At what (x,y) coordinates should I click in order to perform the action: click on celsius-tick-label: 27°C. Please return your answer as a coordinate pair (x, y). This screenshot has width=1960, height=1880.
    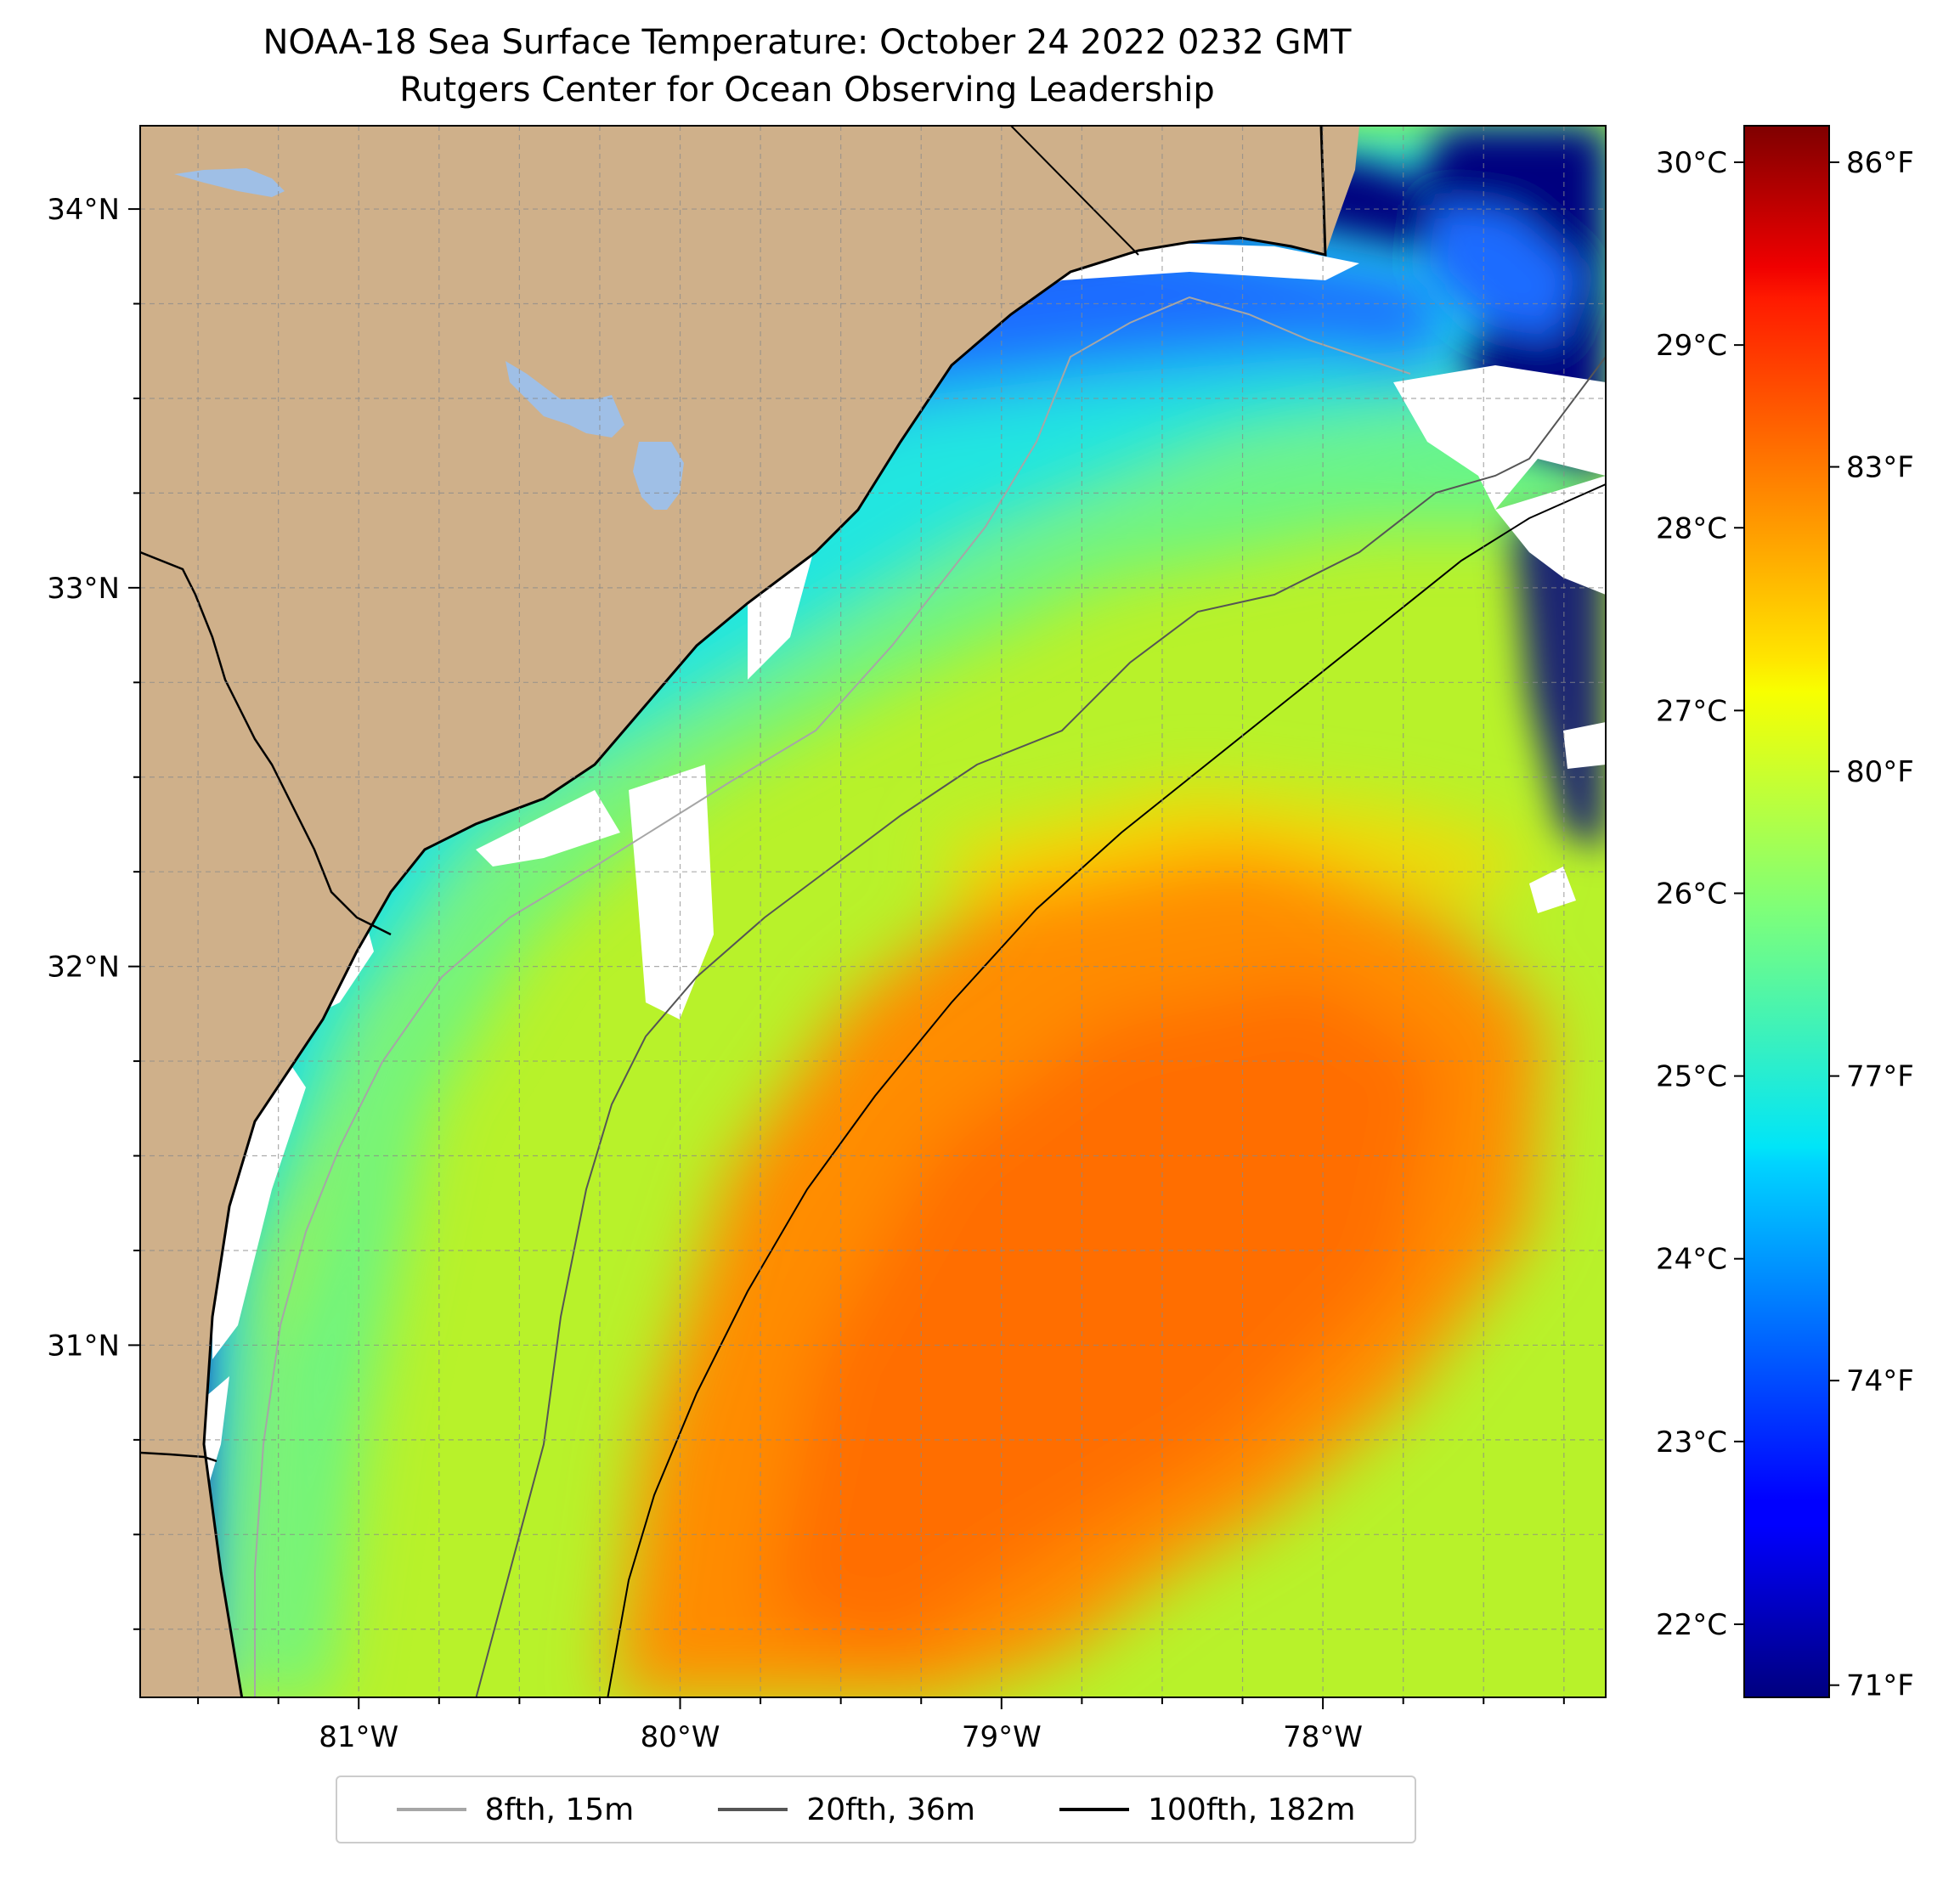
    Looking at the image, I should click on (1692, 711).